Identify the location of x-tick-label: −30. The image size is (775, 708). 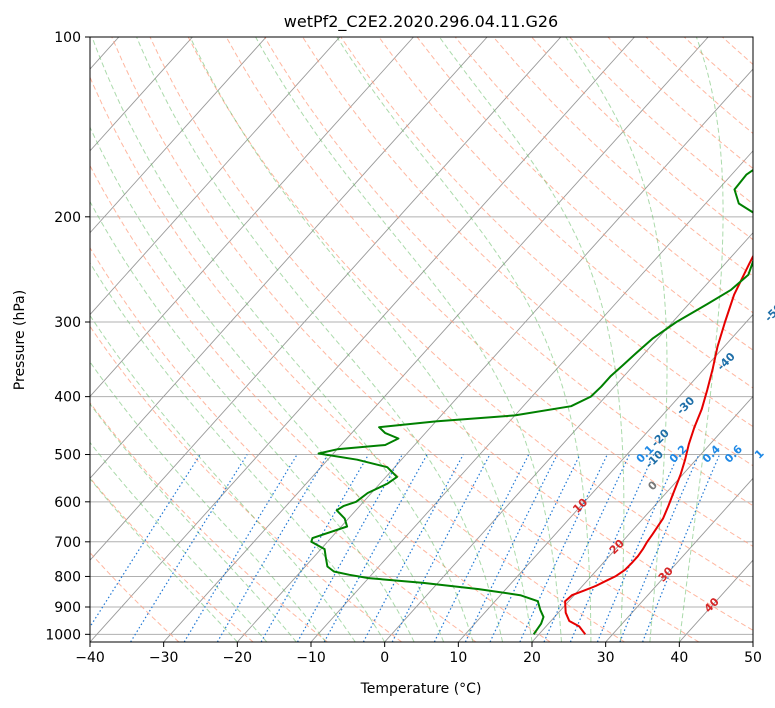
(164, 658).